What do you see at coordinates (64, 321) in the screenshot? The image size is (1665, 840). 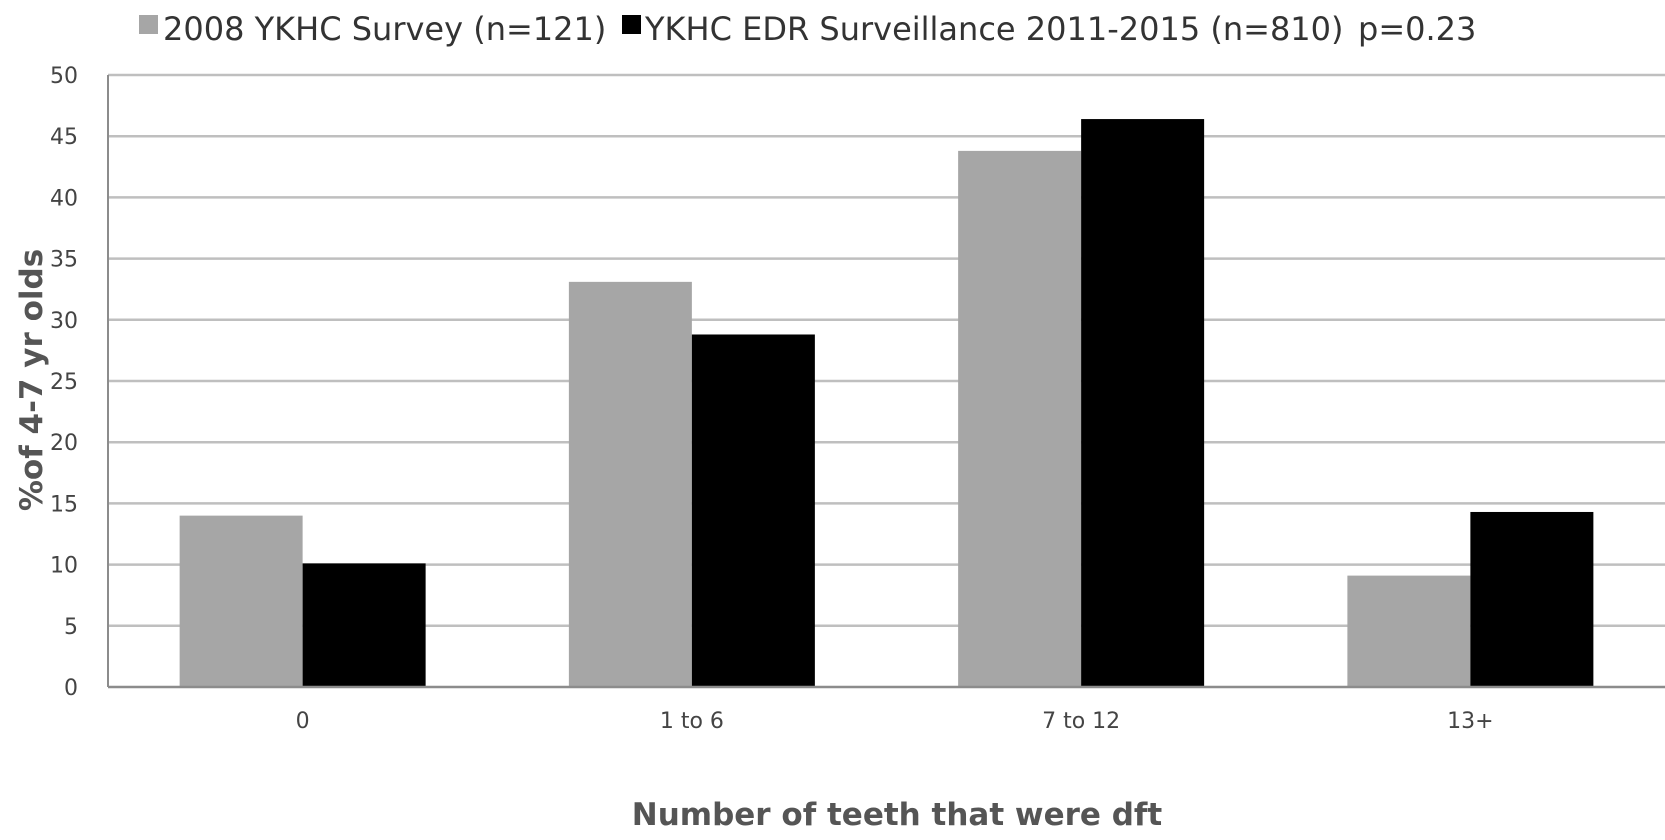 I see `y-tick-label: 30` at bounding box center [64, 321].